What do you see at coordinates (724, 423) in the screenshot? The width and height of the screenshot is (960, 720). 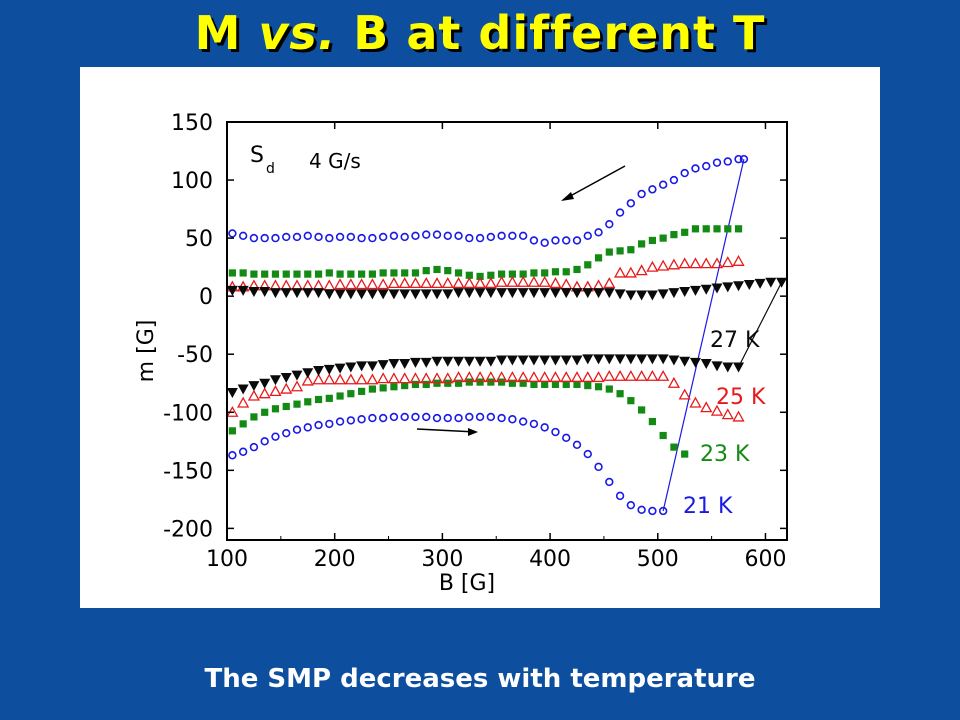 I see `series-labels: 21 K 23 K 25 K 27 K` at bounding box center [724, 423].